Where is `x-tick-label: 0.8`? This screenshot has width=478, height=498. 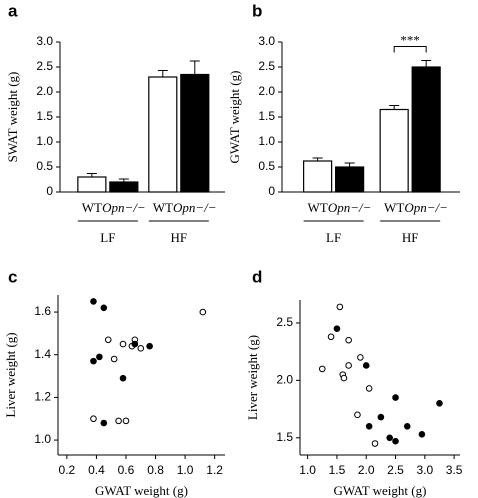
x-tick-label: 0.8 is located at coordinates (155, 470).